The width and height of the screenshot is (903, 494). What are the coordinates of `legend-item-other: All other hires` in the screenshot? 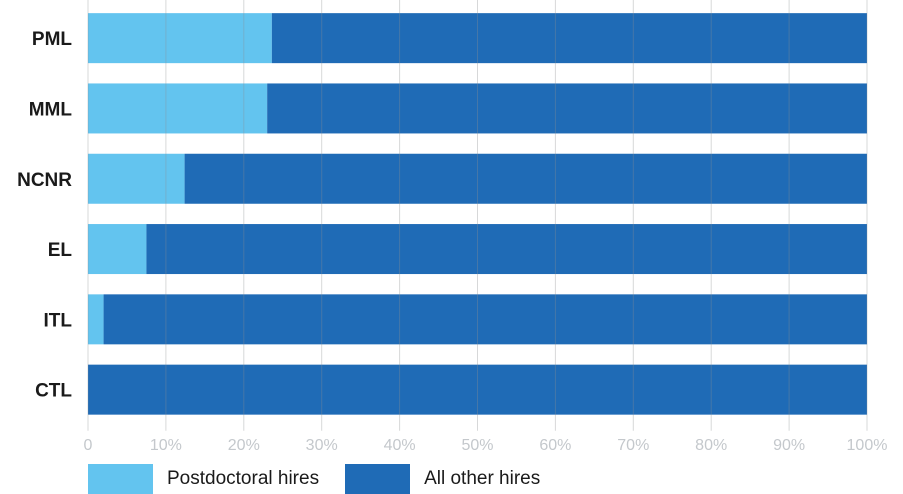 It's located at (442, 479).